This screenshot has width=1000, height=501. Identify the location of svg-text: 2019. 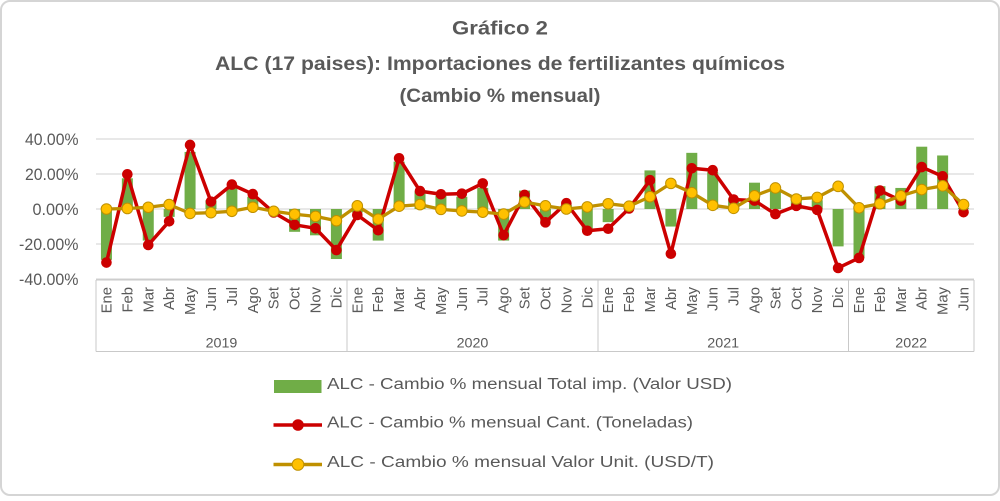
(222, 343).